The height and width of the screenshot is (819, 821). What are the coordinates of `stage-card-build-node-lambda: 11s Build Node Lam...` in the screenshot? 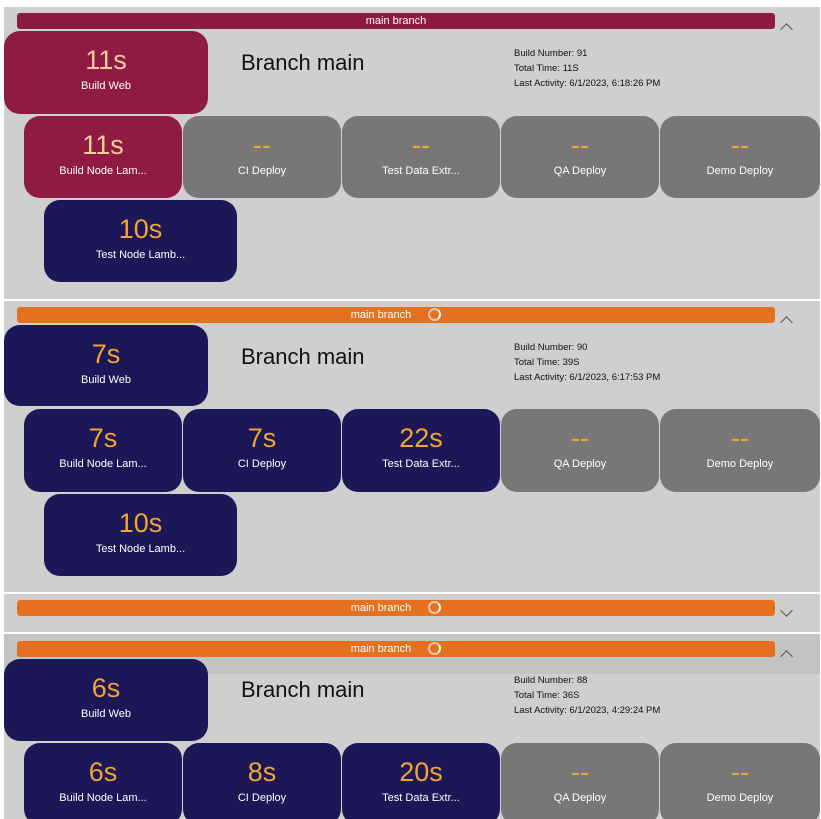 It's located at (103, 157).